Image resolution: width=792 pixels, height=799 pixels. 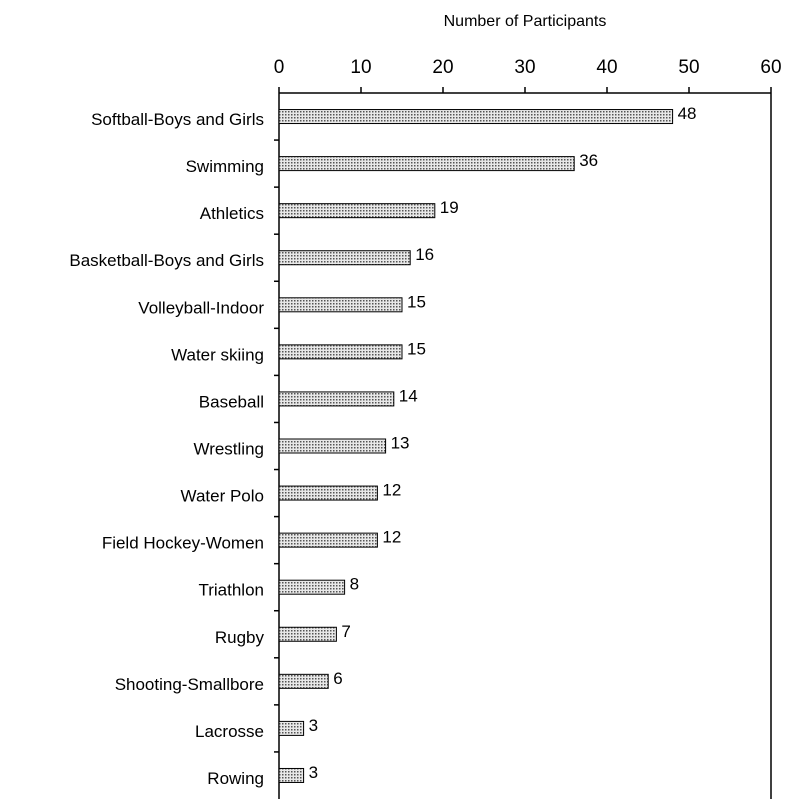 I want to click on y-tick-label: Rugby, so click(x=240, y=637).